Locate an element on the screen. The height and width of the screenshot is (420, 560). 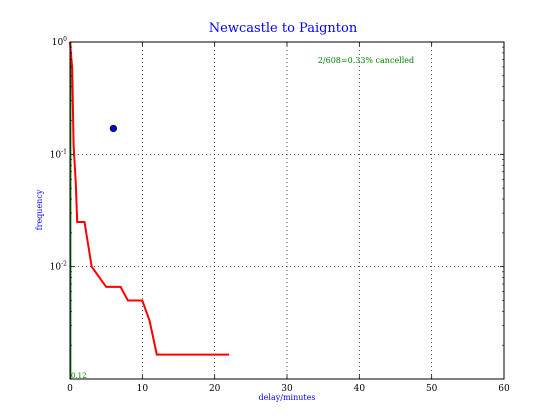
y-tick-label: 10⁰ is located at coordinates (59, 42).